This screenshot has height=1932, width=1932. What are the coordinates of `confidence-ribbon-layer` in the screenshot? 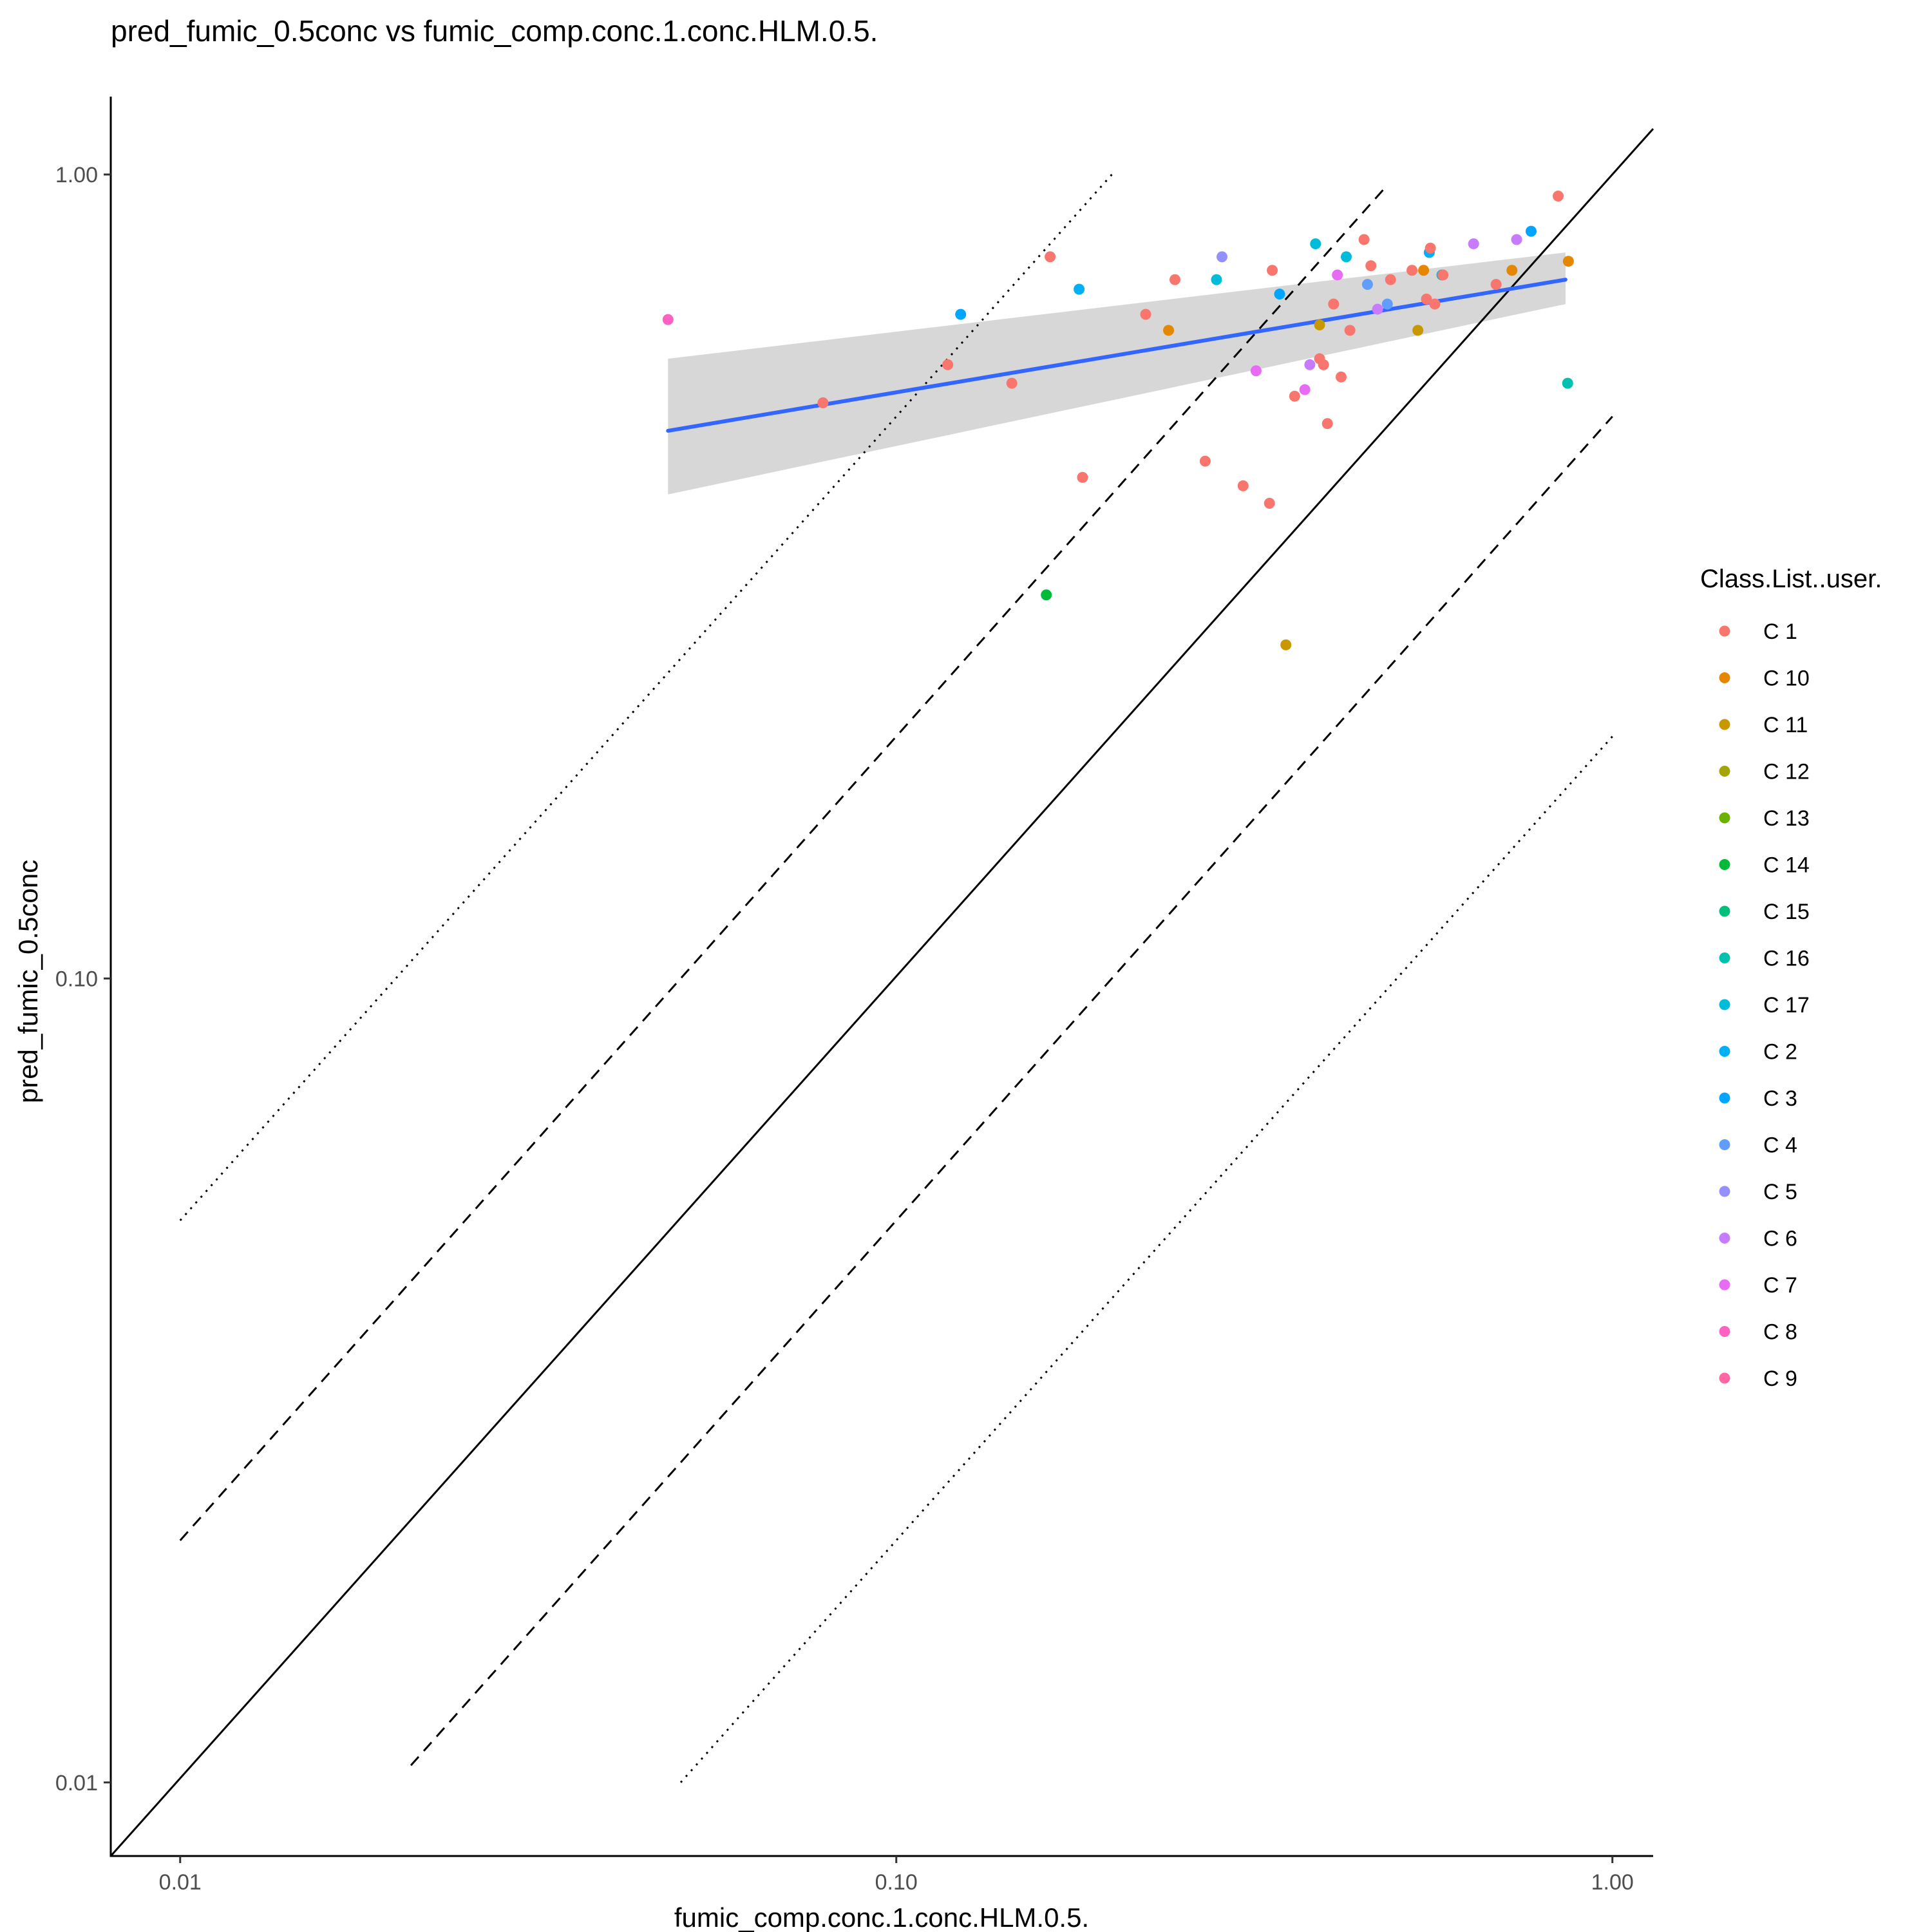 It's located at (1117, 373).